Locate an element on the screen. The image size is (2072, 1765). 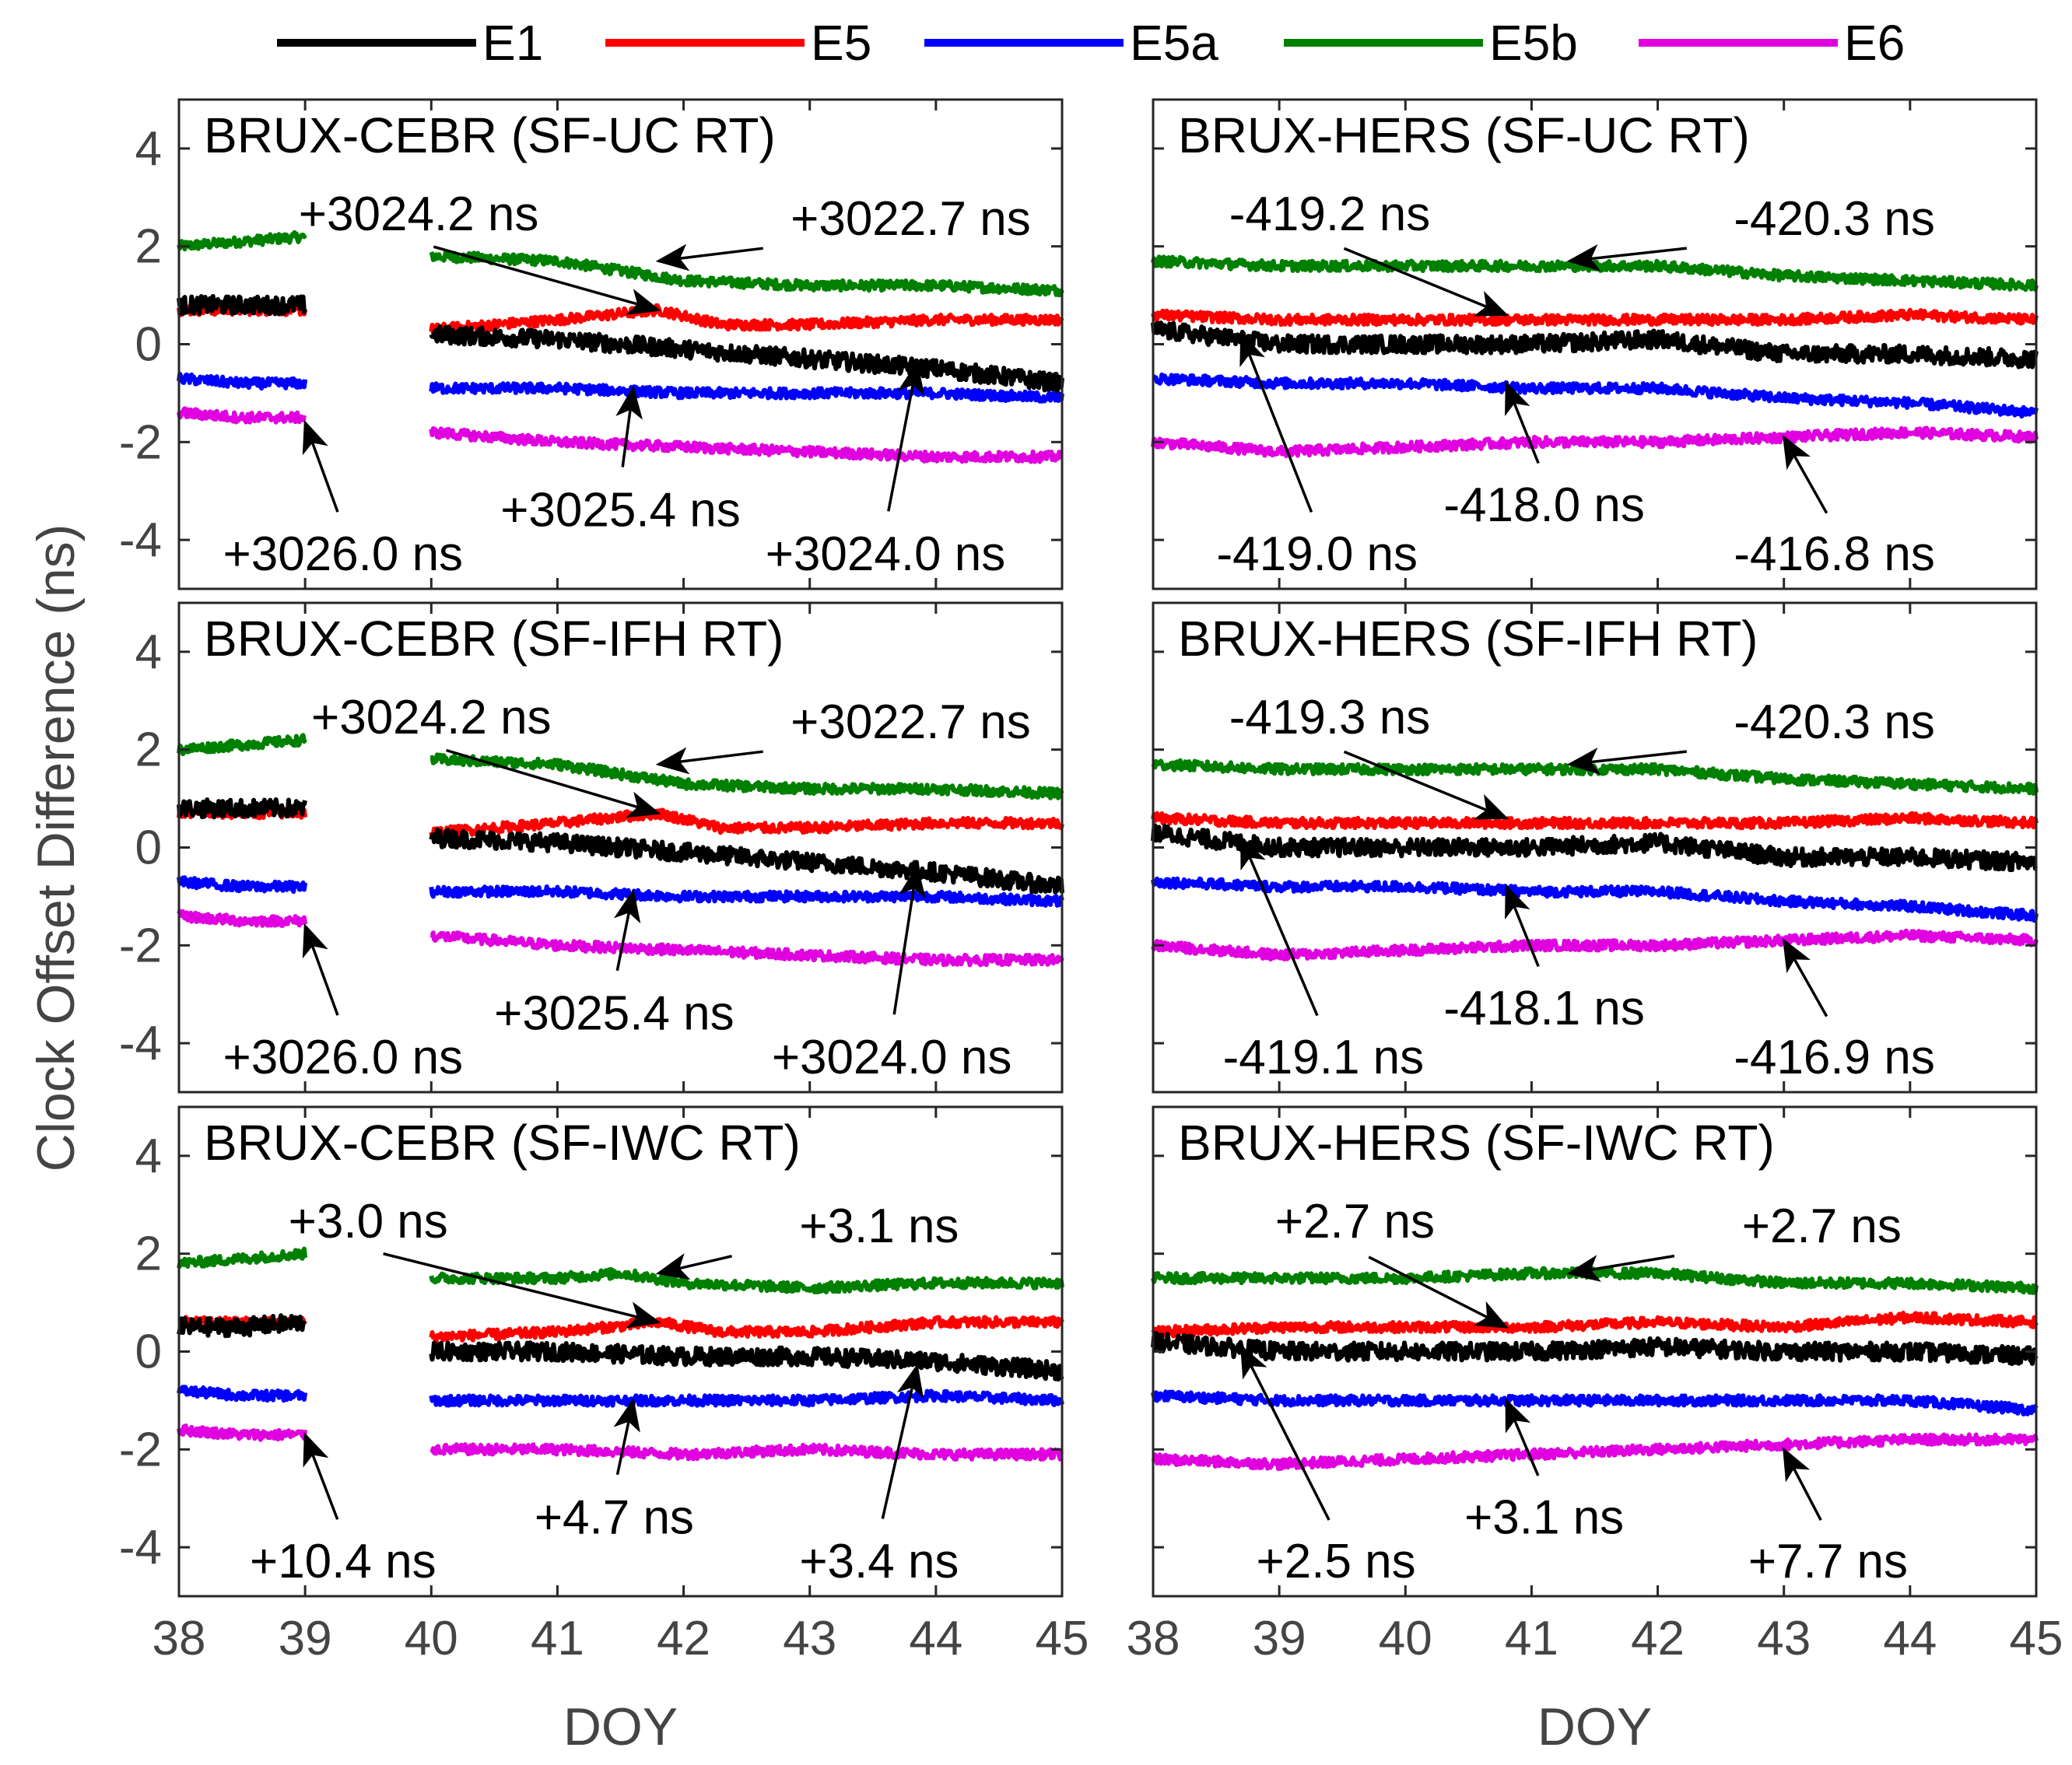
annotation-label: +3.0 ns is located at coordinates (368, 1221).